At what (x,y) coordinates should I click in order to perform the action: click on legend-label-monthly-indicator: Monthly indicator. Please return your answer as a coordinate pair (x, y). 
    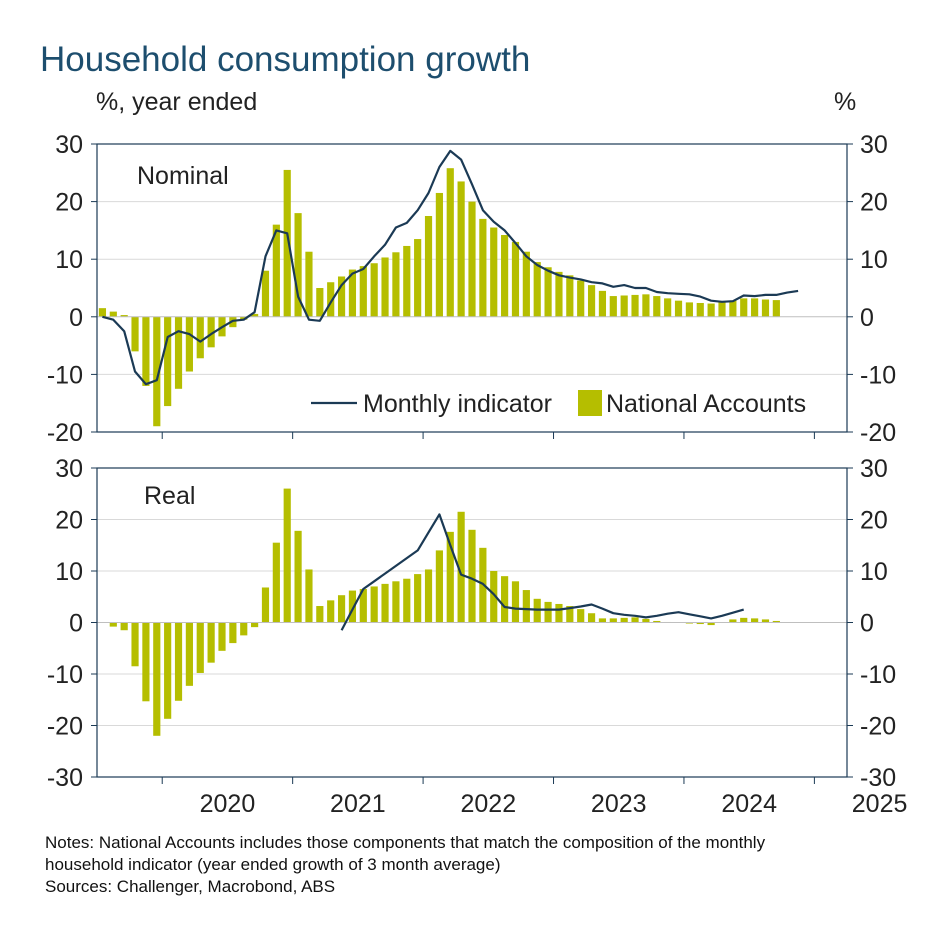
    Looking at the image, I should click on (457, 404).